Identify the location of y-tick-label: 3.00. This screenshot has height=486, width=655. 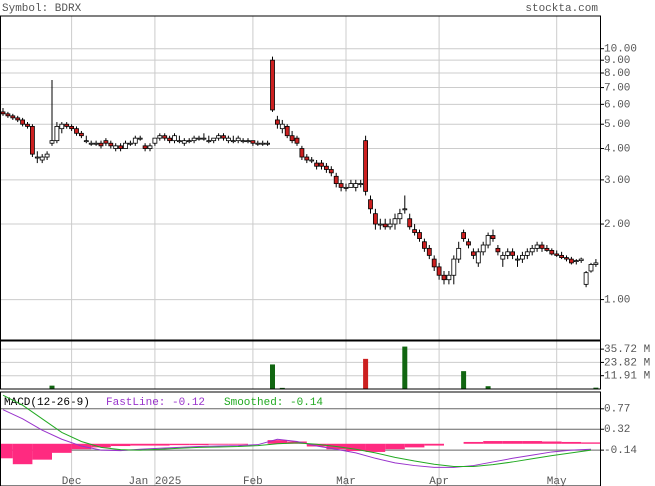
(617, 181).